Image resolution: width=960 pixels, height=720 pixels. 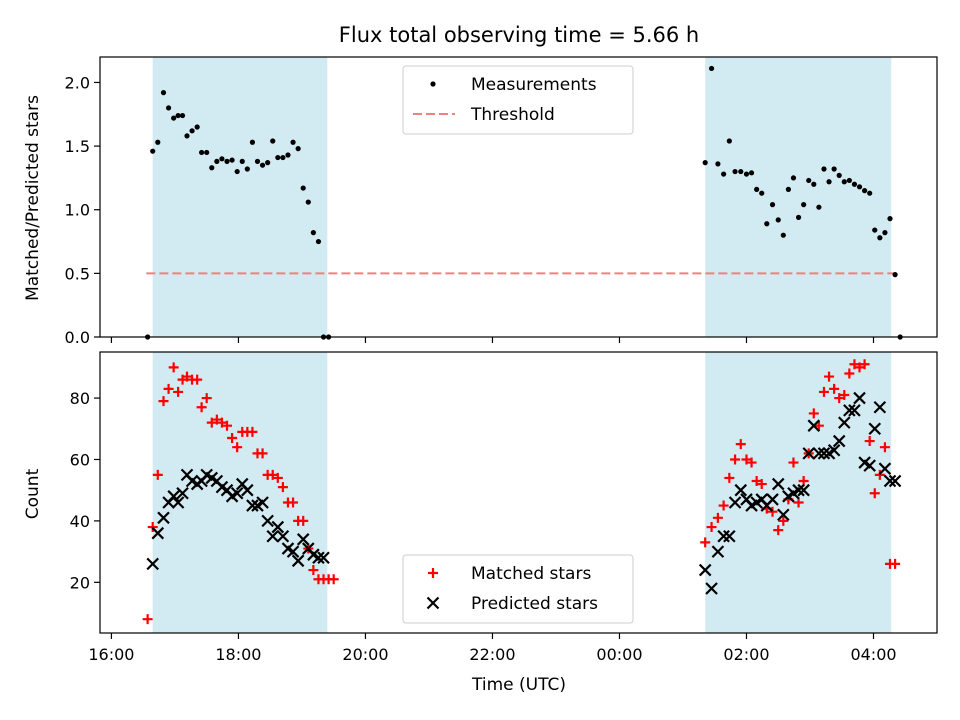 What do you see at coordinates (33, 493) in the screenshot?
I see `y-axis-label-bottom: Count` at bounding box center [33, 493].